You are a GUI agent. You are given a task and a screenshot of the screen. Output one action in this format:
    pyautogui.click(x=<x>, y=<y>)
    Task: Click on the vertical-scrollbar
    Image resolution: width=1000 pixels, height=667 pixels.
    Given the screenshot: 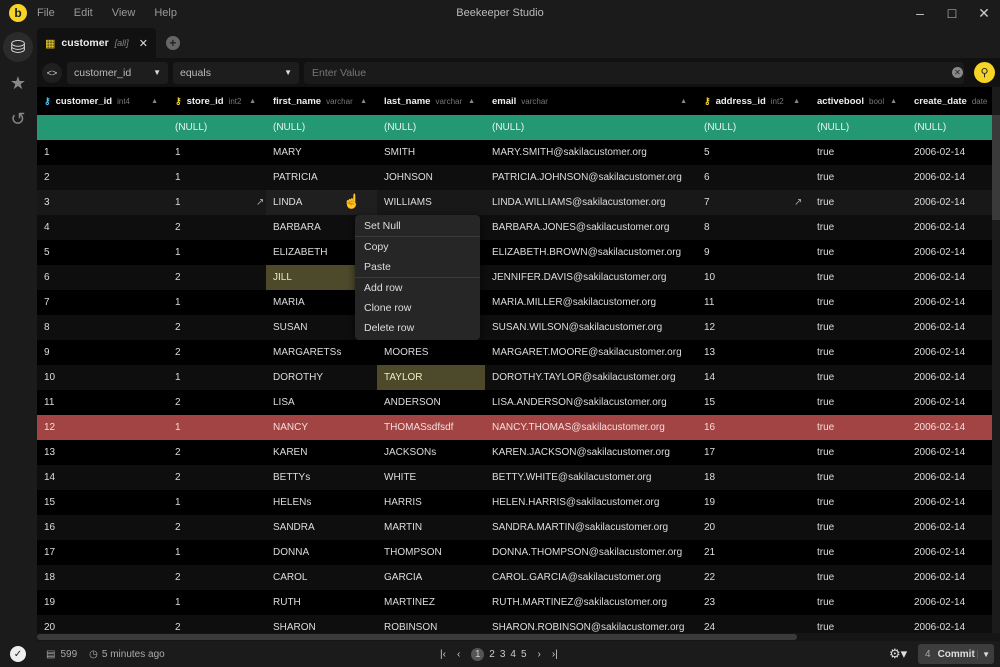 What is the action you would take?
    pyautogui.click(x=996, y=374)
    